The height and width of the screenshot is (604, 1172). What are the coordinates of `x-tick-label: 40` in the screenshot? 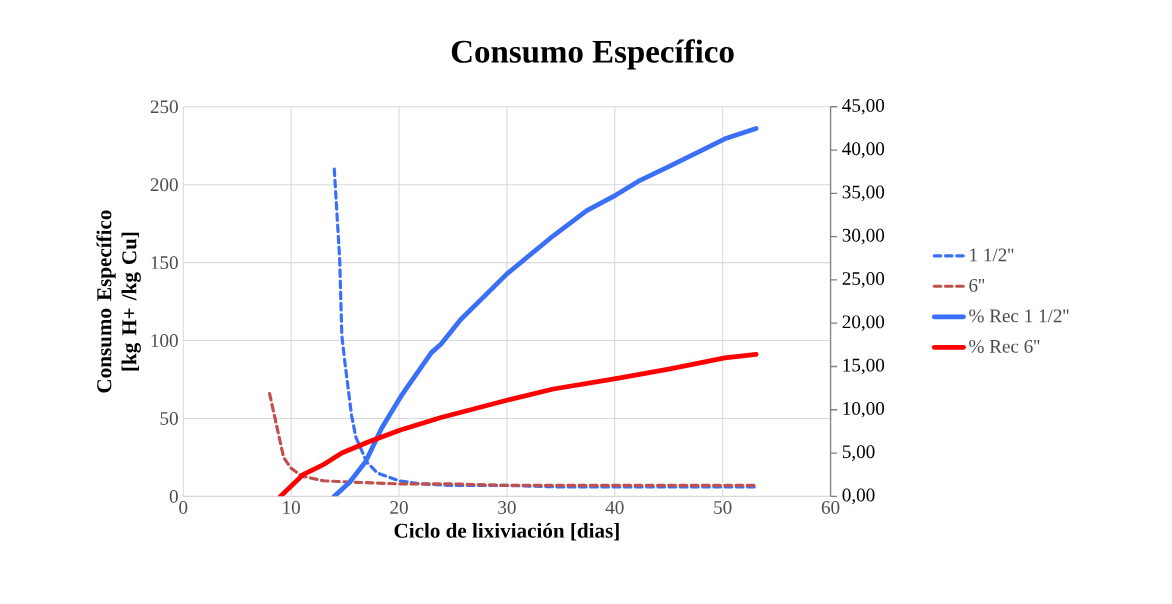 It's located at (614, 507).